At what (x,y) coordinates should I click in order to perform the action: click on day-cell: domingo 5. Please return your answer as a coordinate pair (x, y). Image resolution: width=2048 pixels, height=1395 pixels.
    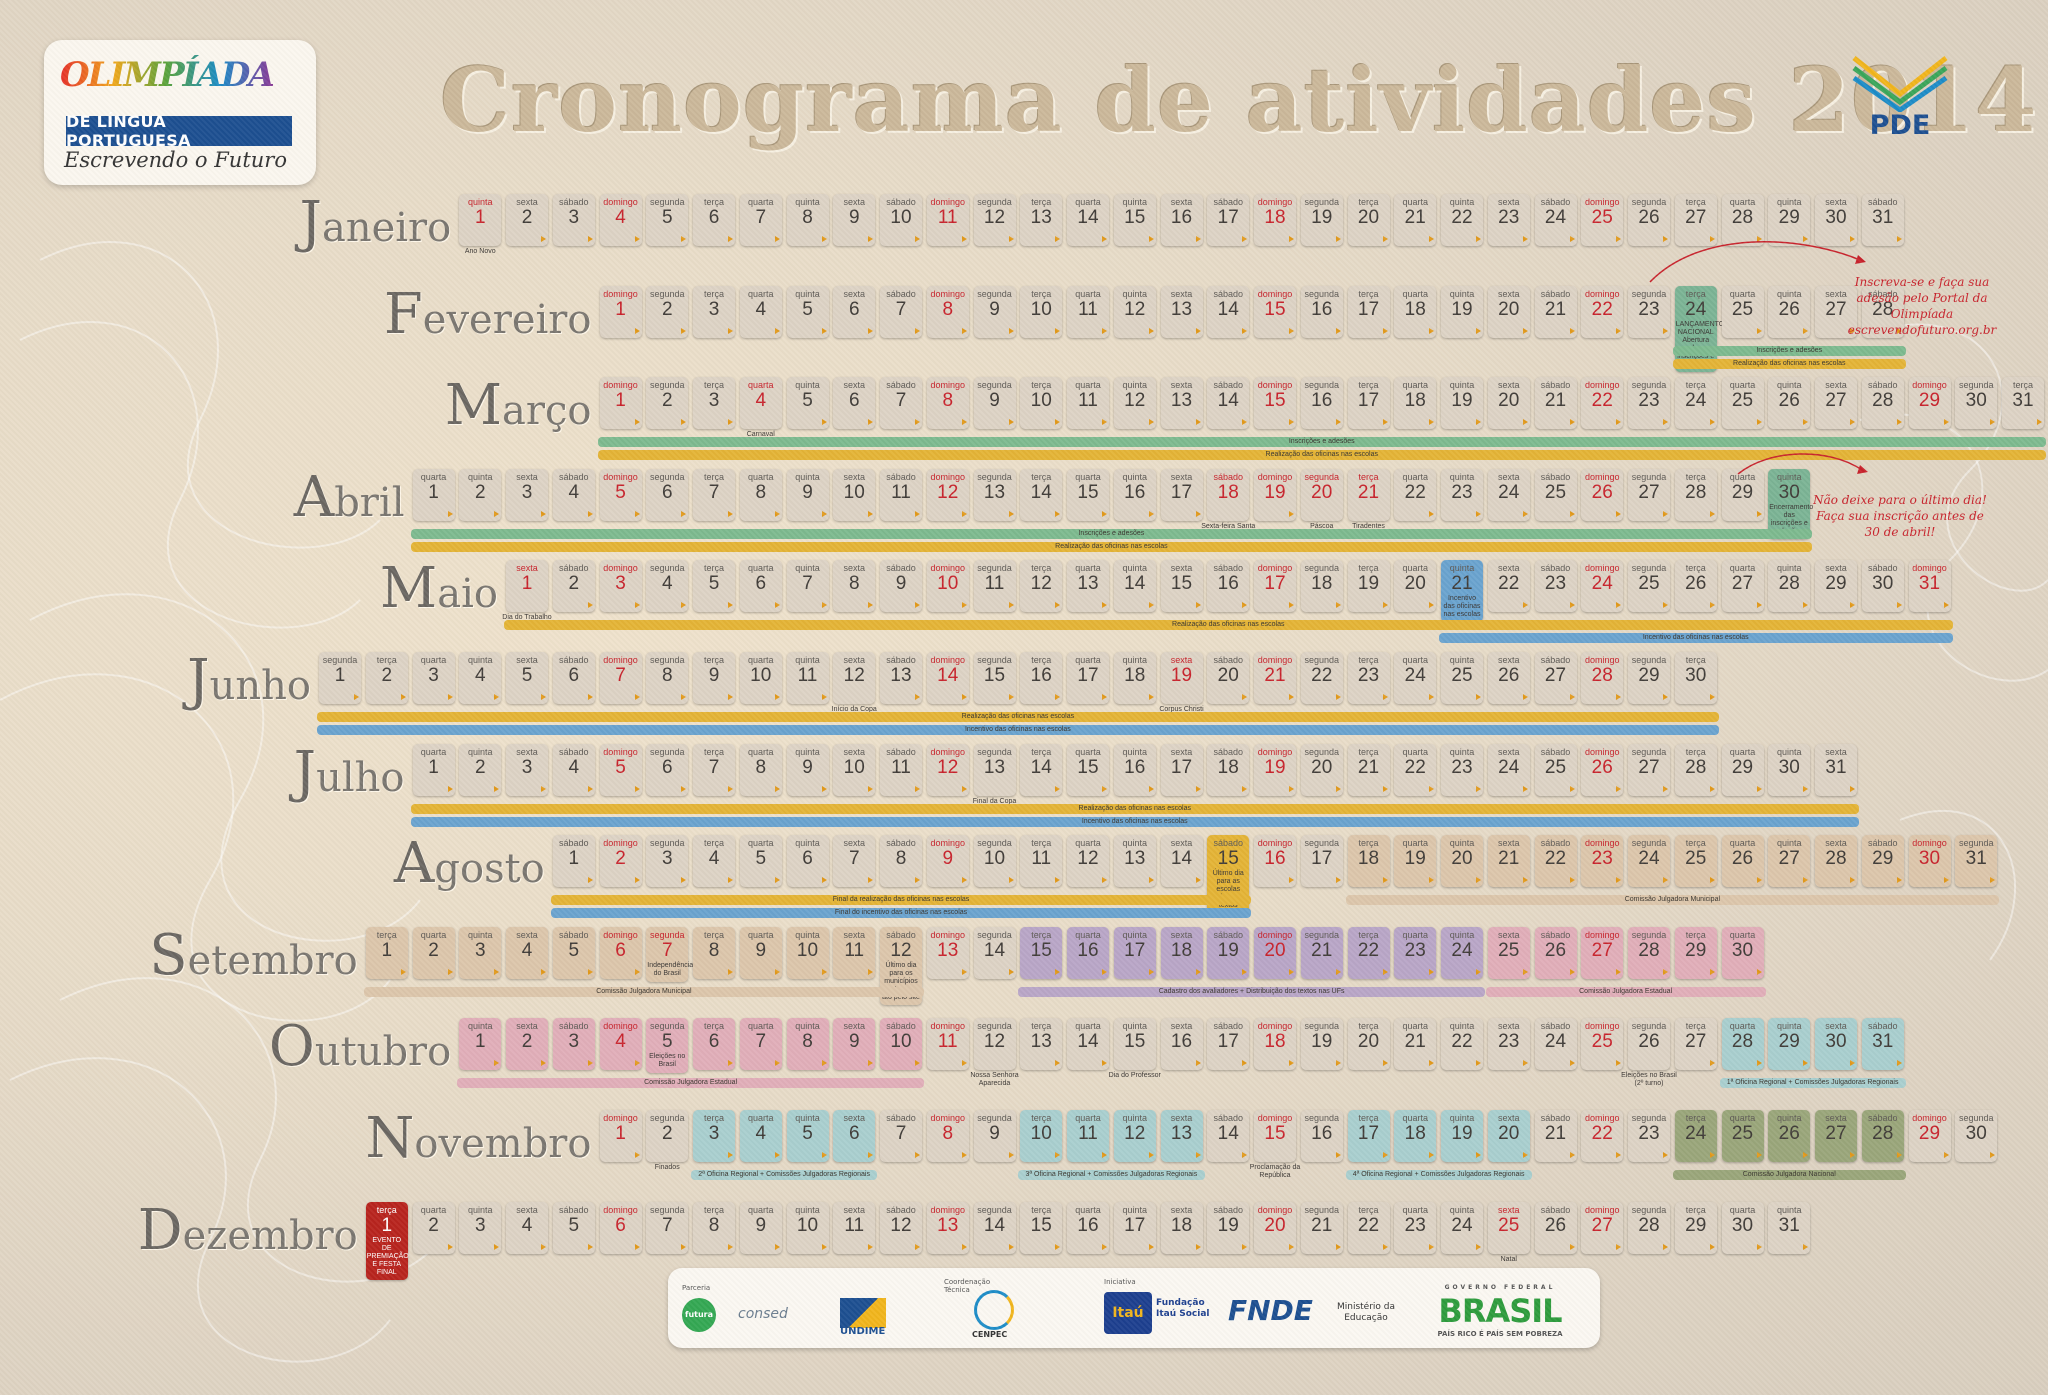
    Looking at the image, I should click on (620, 494).